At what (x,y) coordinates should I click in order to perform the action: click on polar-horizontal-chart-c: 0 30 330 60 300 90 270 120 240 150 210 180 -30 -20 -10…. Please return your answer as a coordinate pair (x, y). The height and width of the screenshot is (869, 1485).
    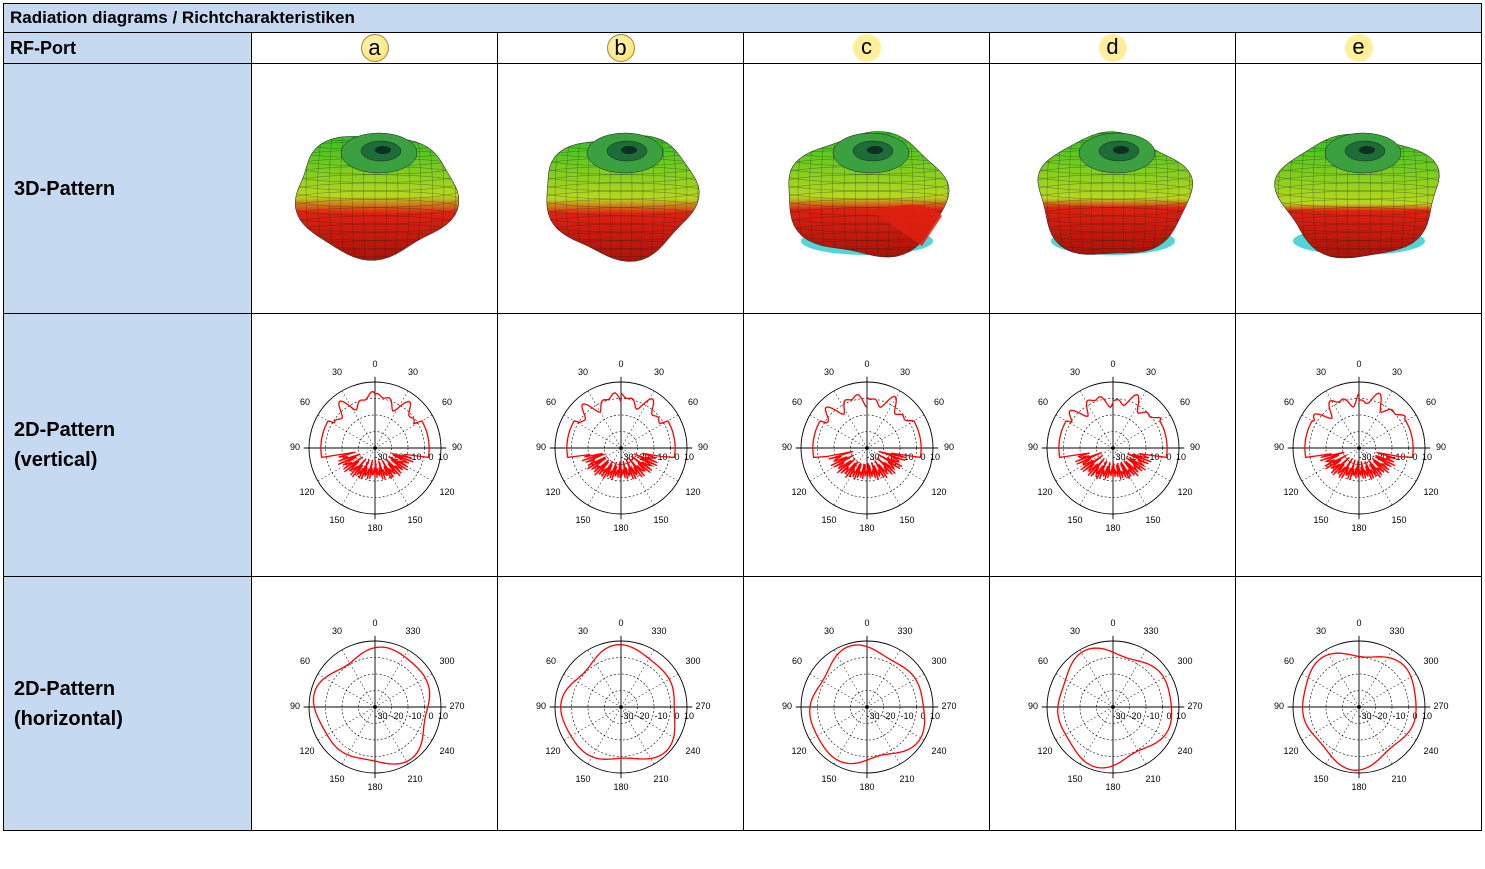
    Looking at the image, I should click on (868, 705).